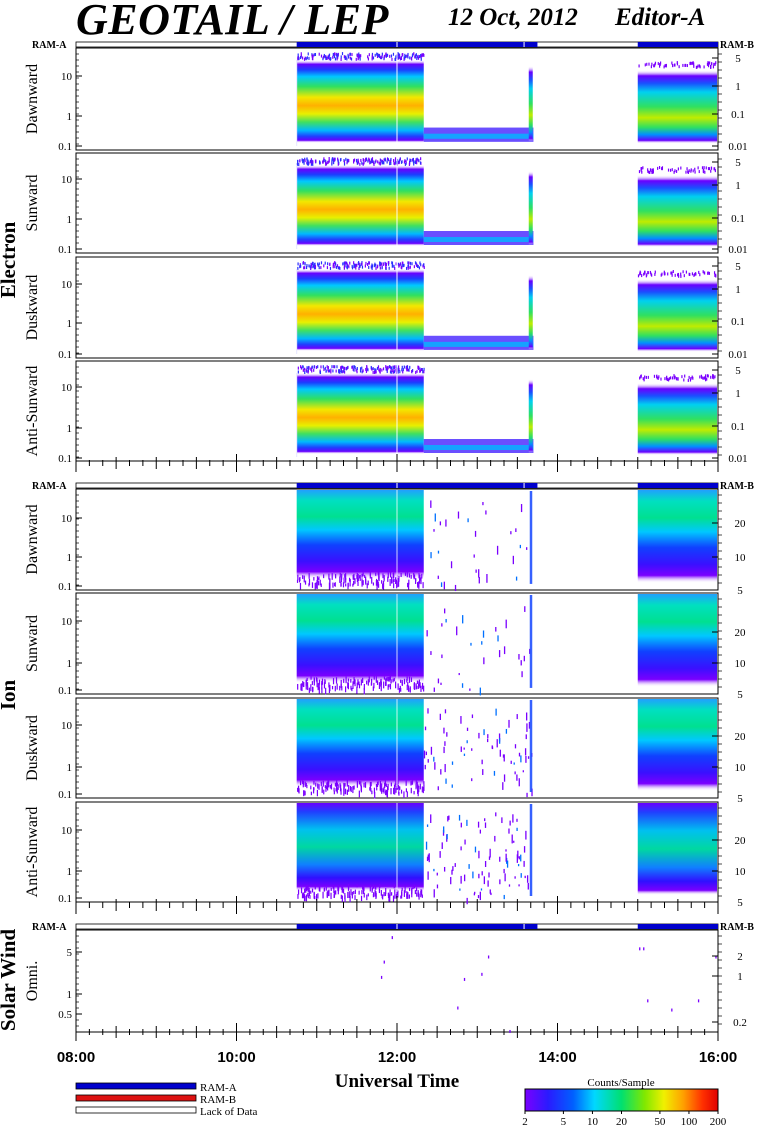  What do you see at coordinates (32, 203) in the screenshot?
I see `panel-label: Sunward` at bounding box center [32, 203].